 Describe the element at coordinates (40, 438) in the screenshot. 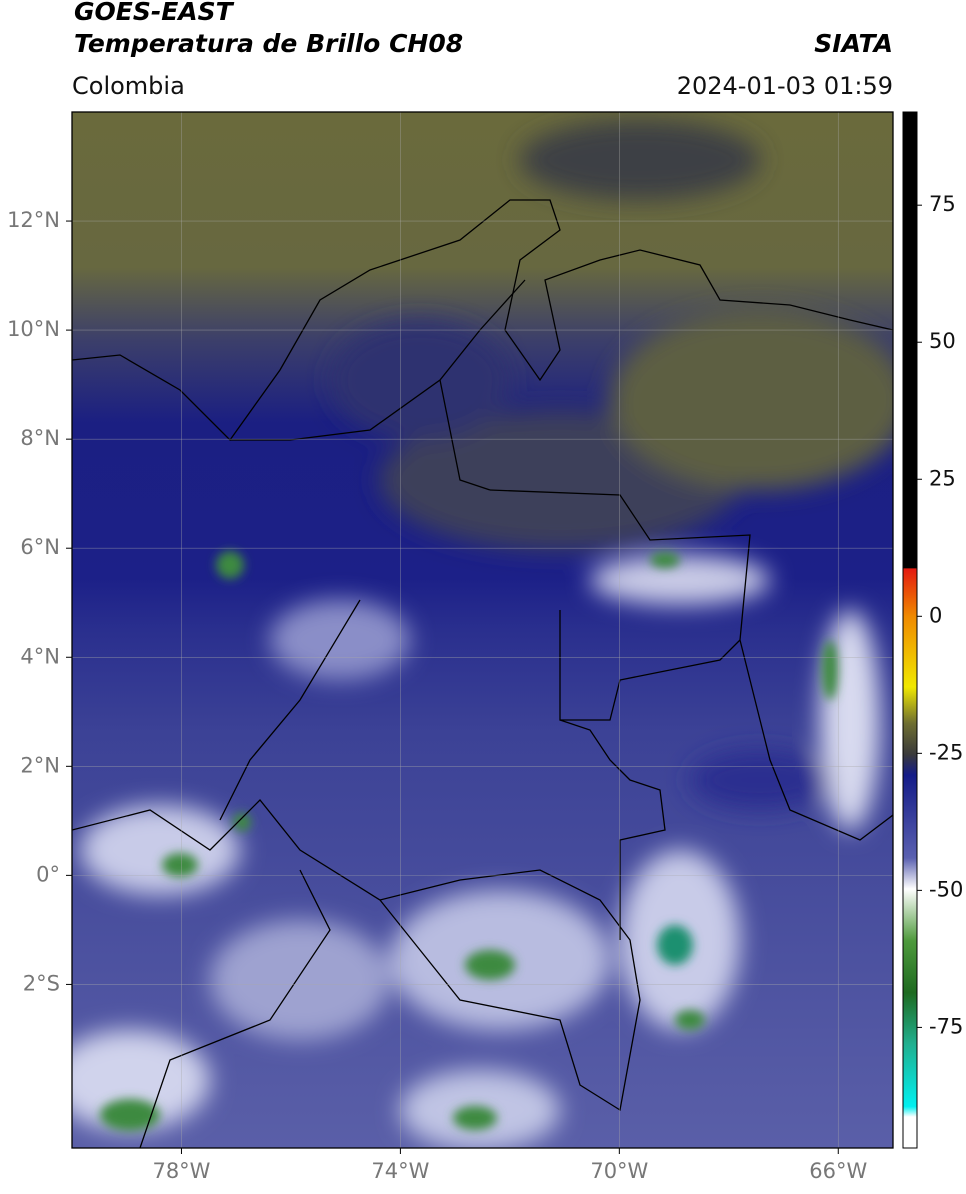

I see `y-tick-label: 8°N` at that location.